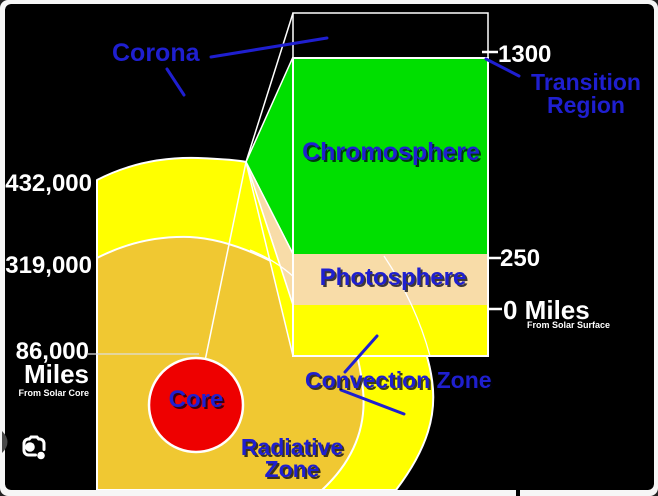 The height and width of the screenshot is (496, 658). Describe the element at coordinates (569, 325) in the screenshot. I see `scale-from-solar-surface: From Solar Surface` at that location.